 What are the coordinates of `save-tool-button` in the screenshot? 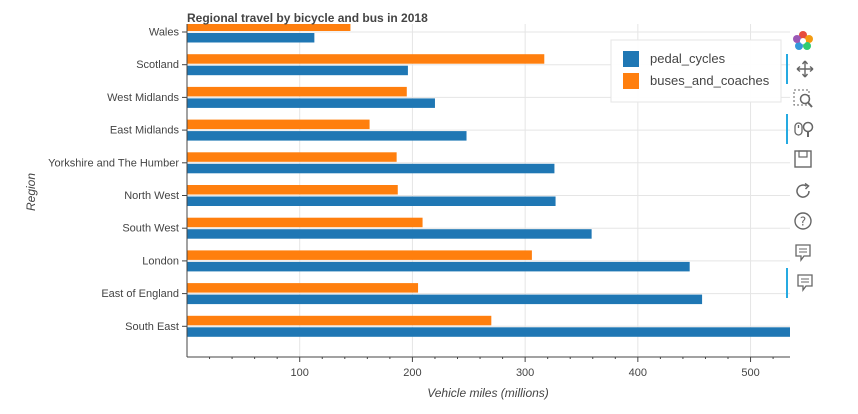 It's located at (803, 159).